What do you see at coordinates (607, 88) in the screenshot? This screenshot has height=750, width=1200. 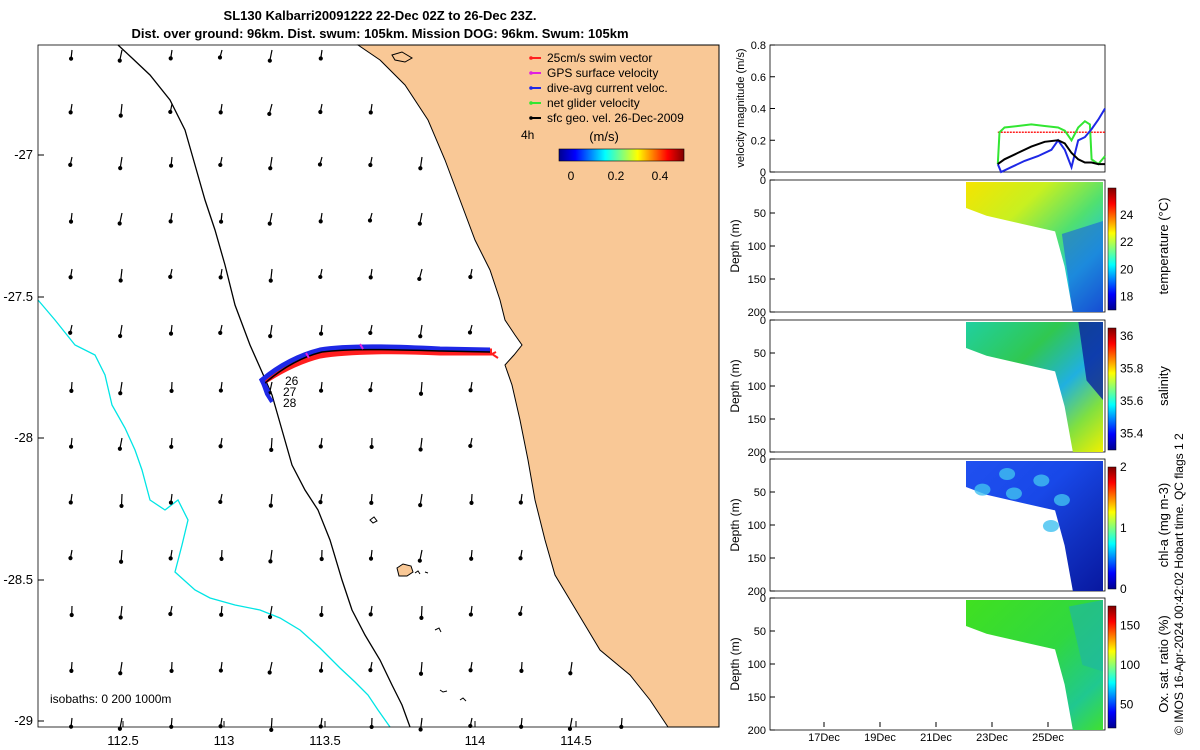 I see `legend-label-dive: dive-avg current veloc.` at bounding box center [607, 88].